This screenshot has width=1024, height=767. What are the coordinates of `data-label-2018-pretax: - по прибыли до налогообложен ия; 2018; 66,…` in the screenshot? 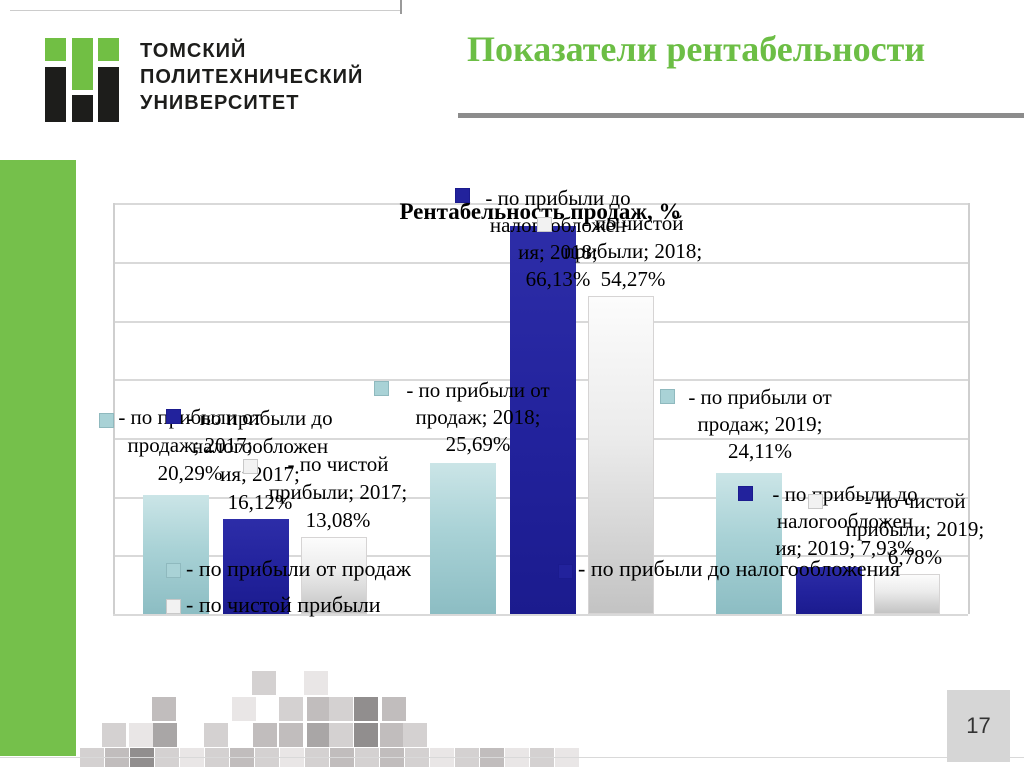 It's located at (558, 238).